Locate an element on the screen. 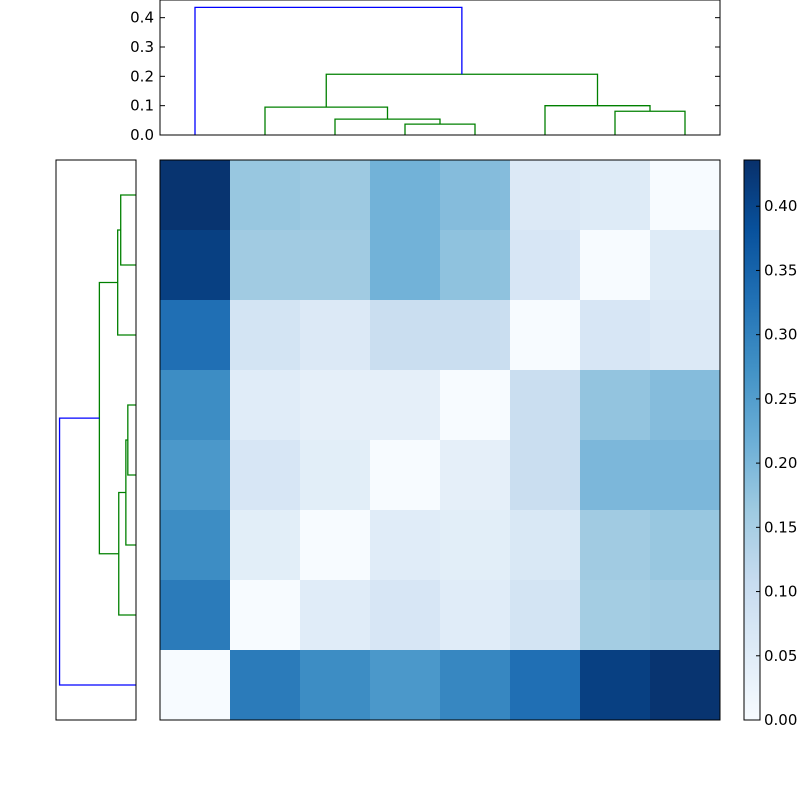 The width and height of the screenshot is (800, 800). colorbar-tick-label: 0.35 is located at coordinates (780, 270).